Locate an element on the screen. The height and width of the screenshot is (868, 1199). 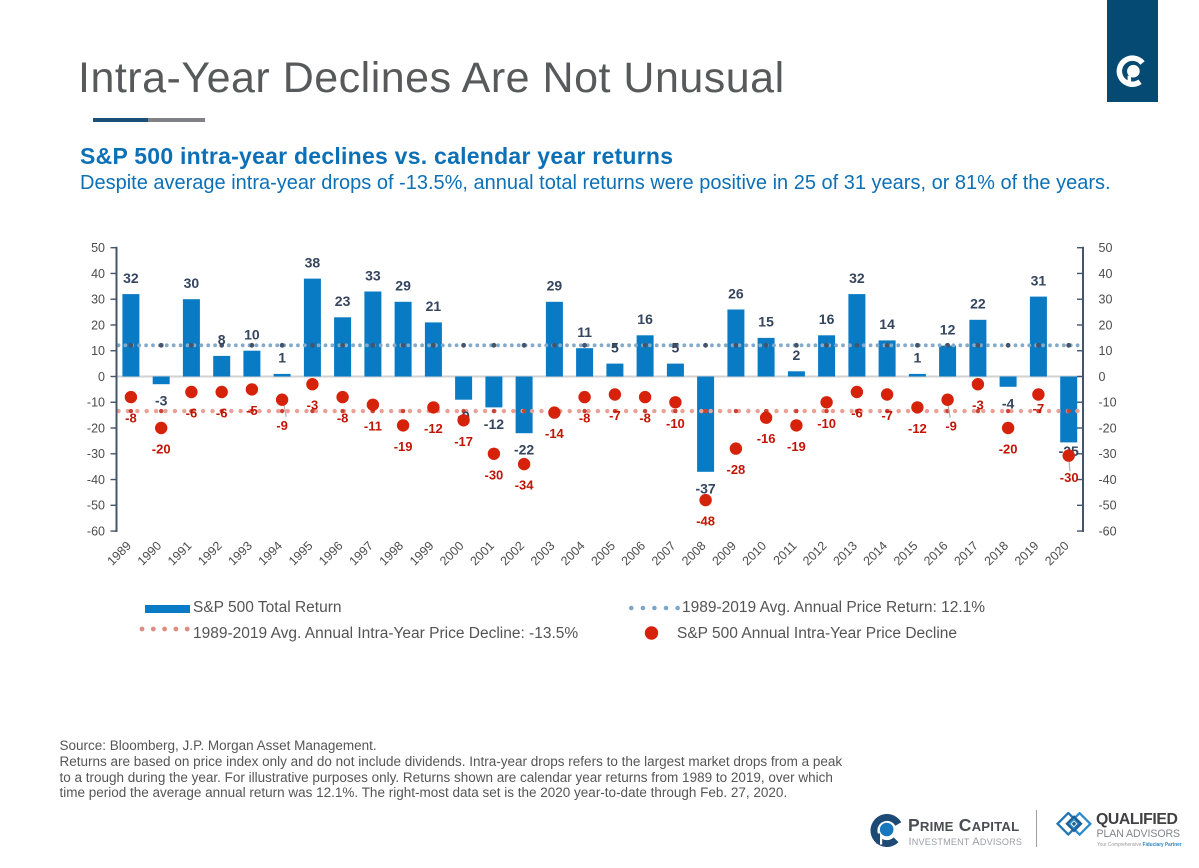
svg-text: 14 is located at coordinates (887, 324).